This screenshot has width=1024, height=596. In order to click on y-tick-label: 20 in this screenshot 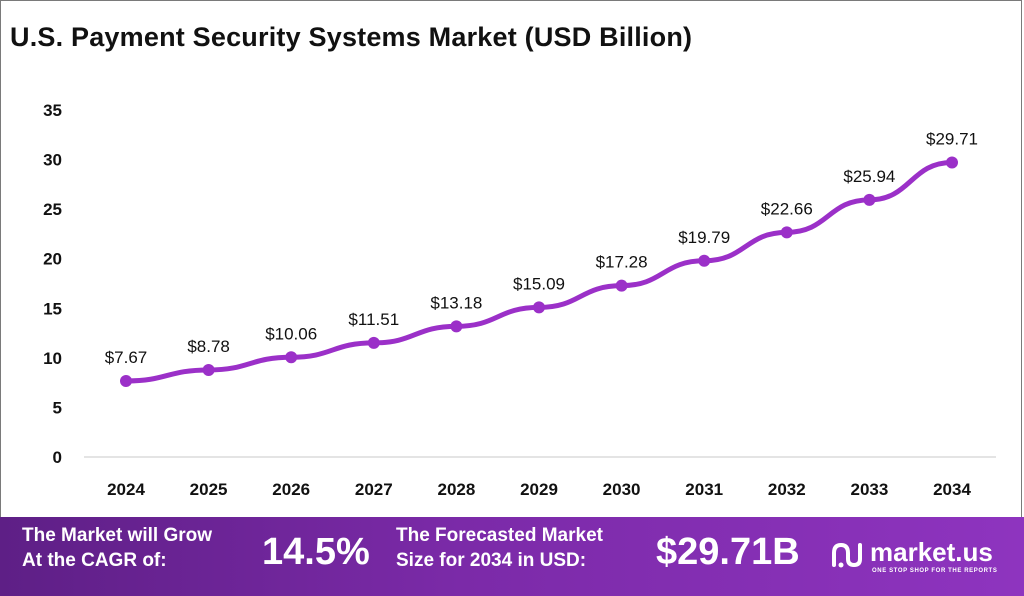, I will do `click(52, 259)`.